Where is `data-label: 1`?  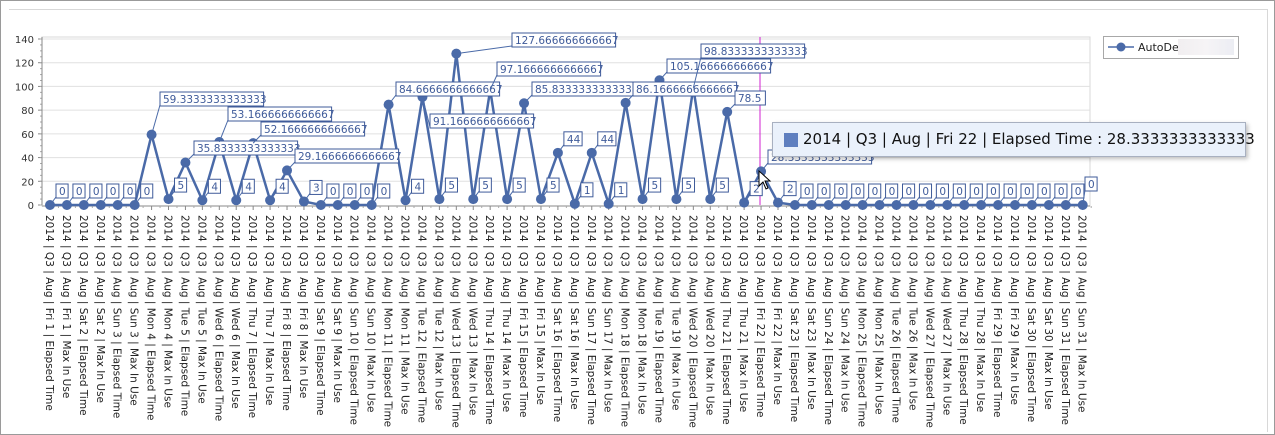 data-label: 1 is located at coordinates (587, 191).